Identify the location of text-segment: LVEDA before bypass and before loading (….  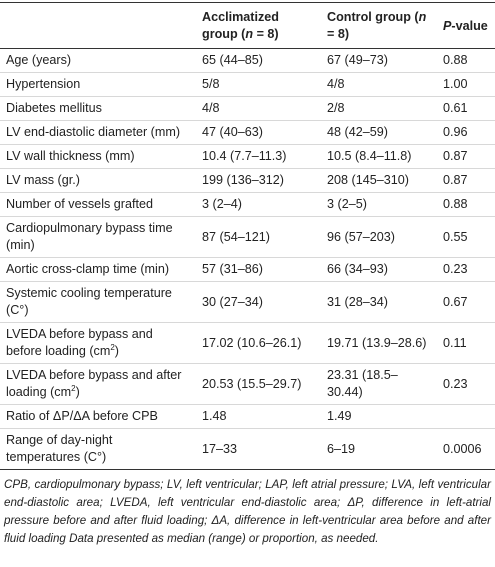
(79, 342).